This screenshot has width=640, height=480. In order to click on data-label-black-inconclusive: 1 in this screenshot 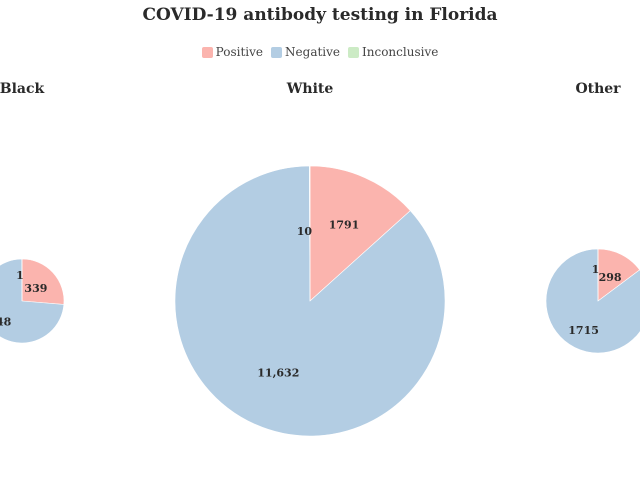, I will do `click(20, 275)`.